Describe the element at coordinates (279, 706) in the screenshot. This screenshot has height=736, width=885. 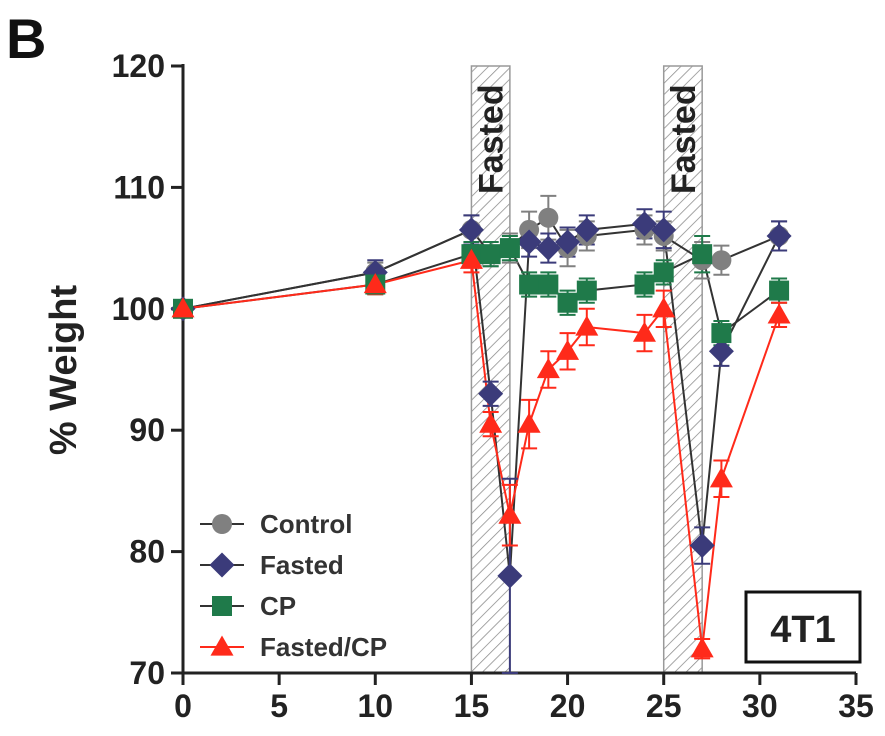
I see `x-tick-label: 5` at that location.